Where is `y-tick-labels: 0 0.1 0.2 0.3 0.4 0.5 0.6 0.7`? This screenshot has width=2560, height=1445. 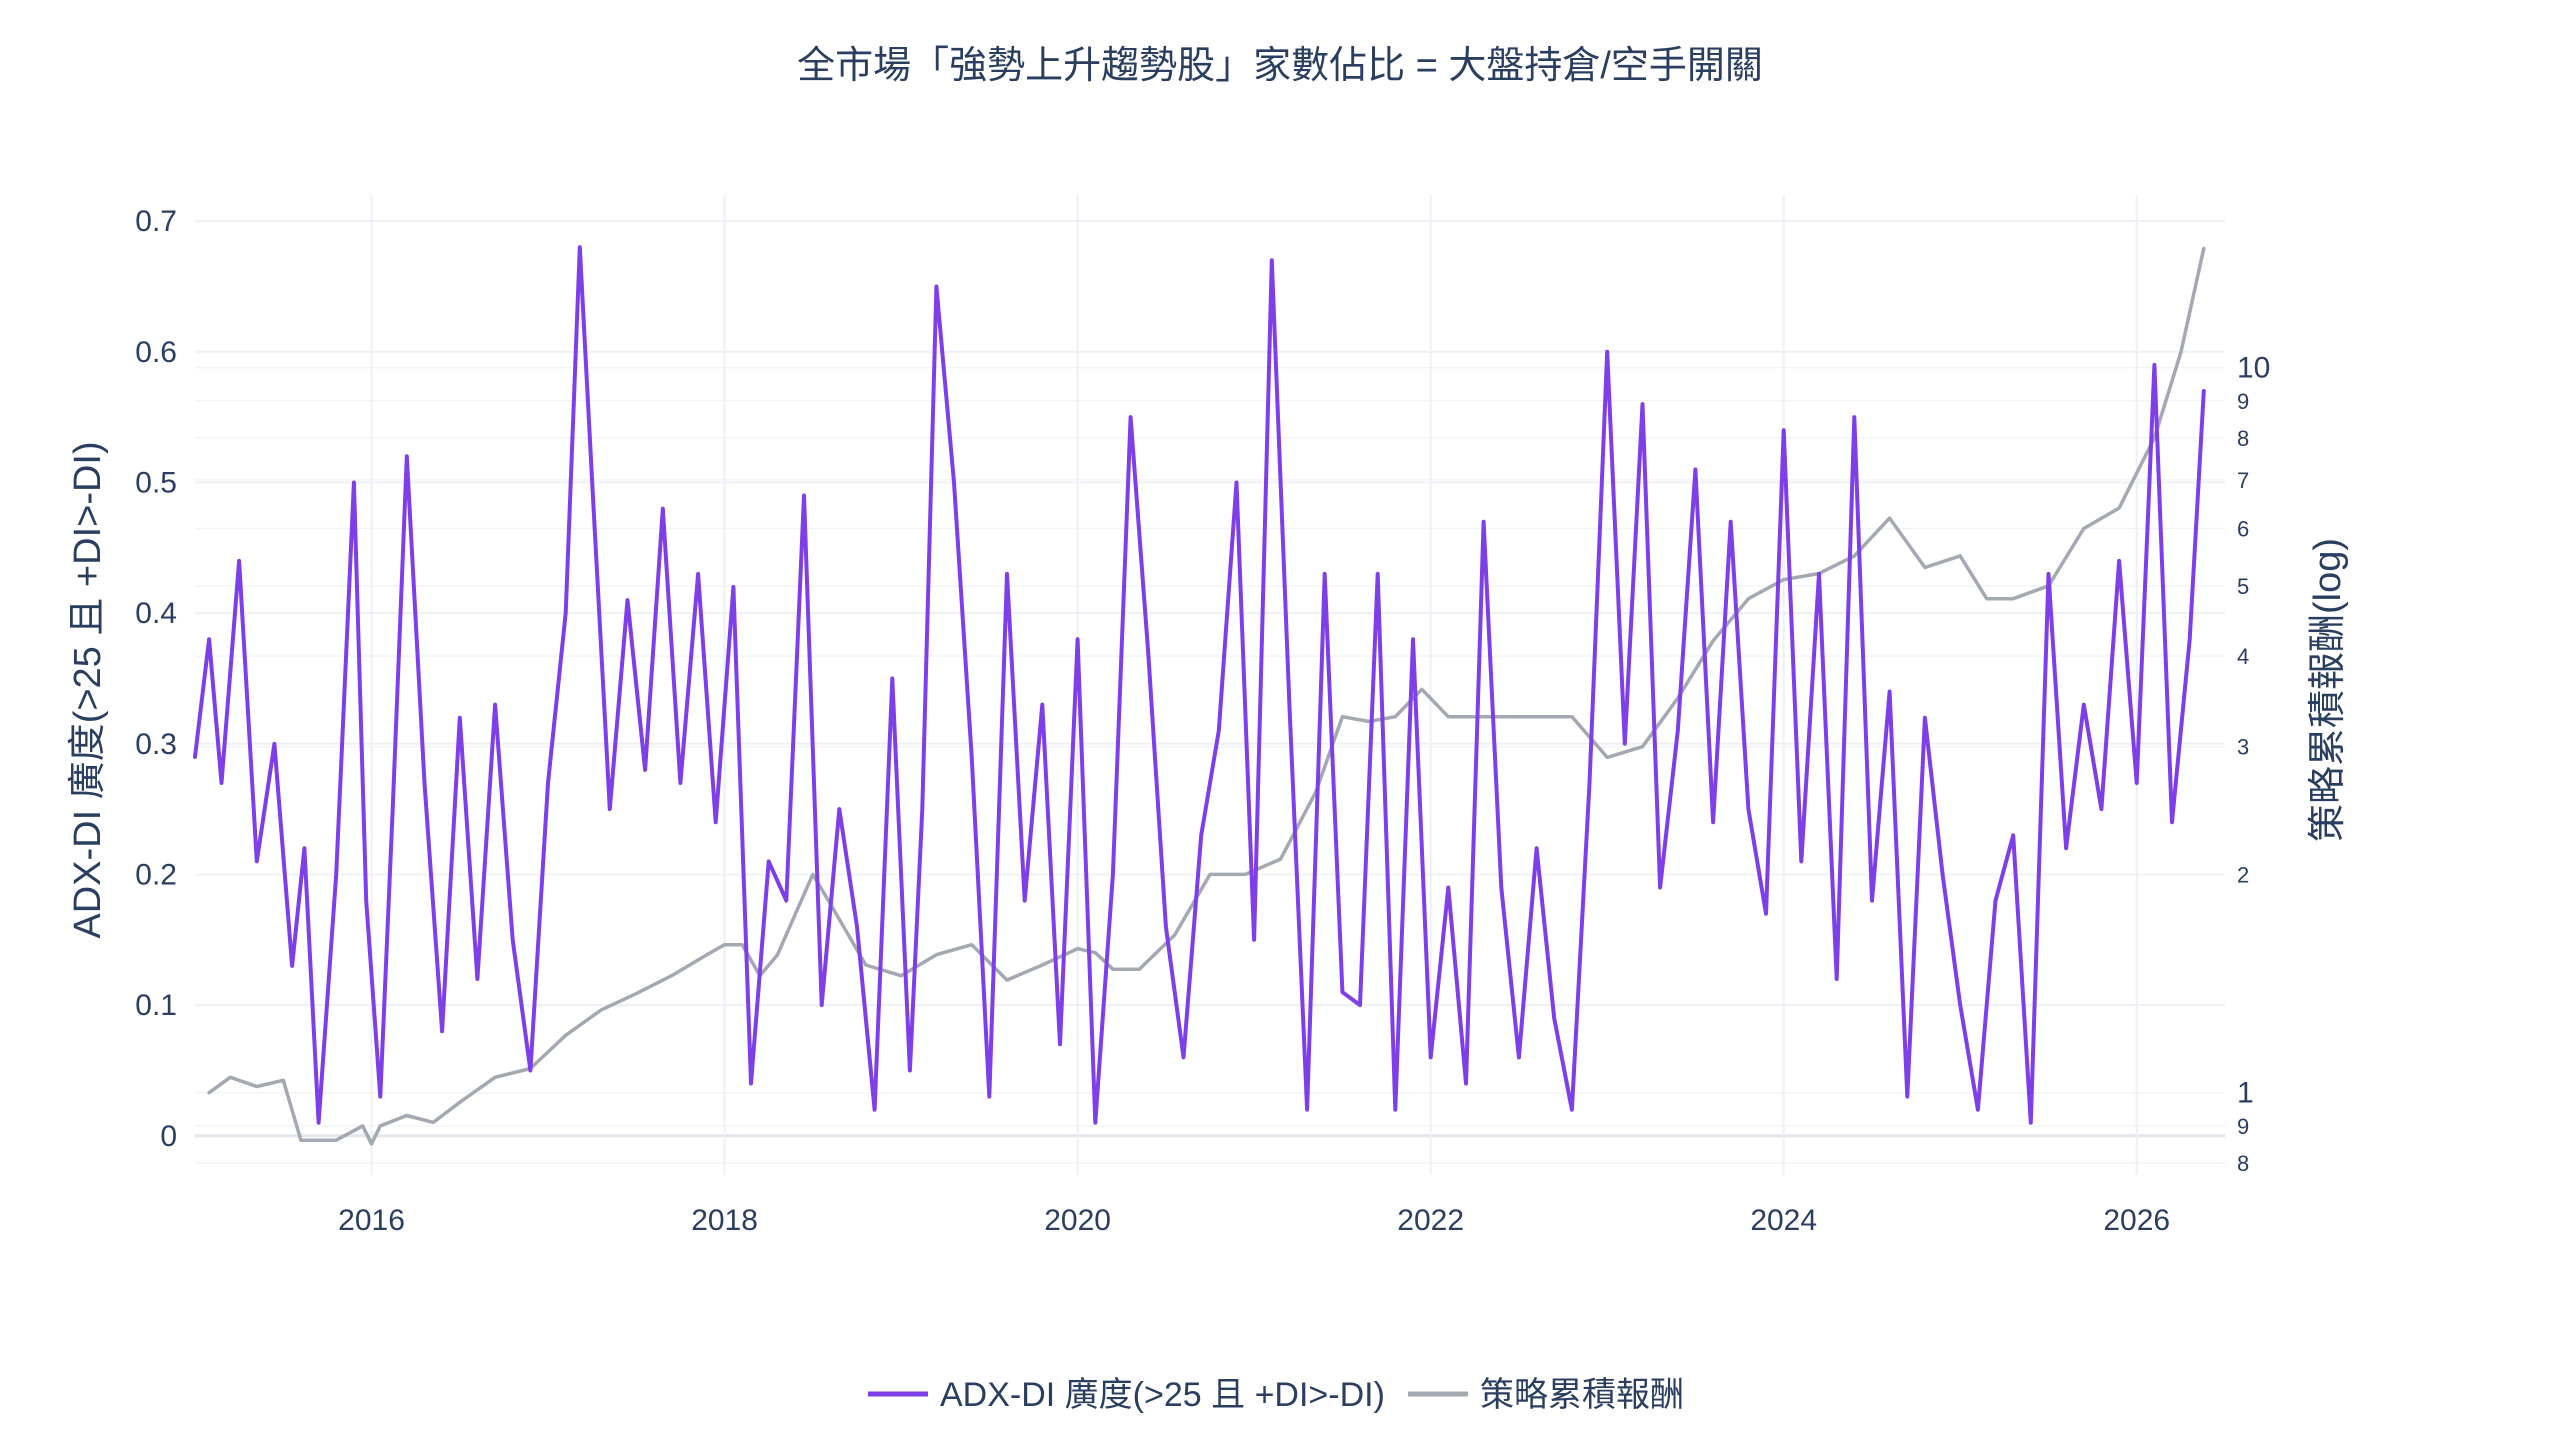
y-tick-labels: 0 0.1 0.2 0.3 0.4 0.5 0.6 0.7 is located at coordinates (156, 679).